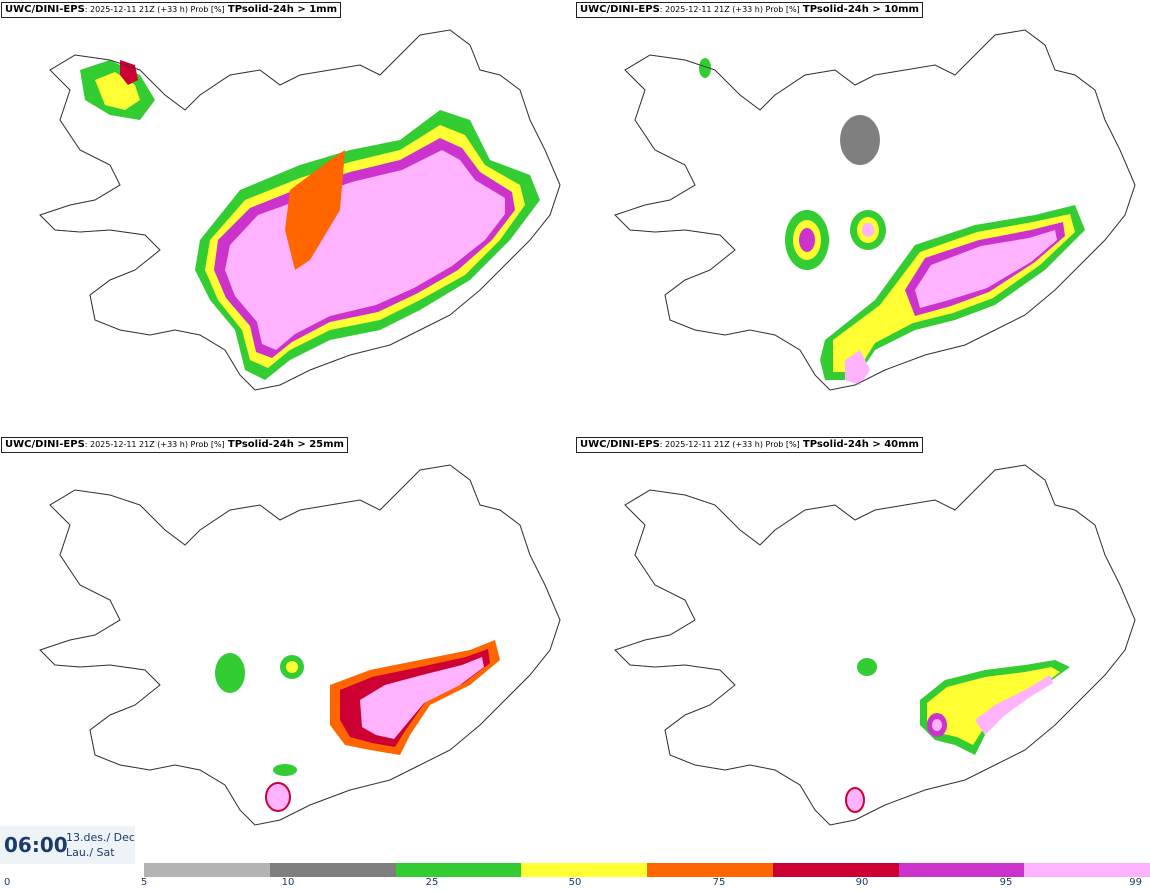 Image resolution: width=1150 pixels, height=891 pixels. I want to click on variable-label: TPsolid-24h > 1mm, so click(282, 9).